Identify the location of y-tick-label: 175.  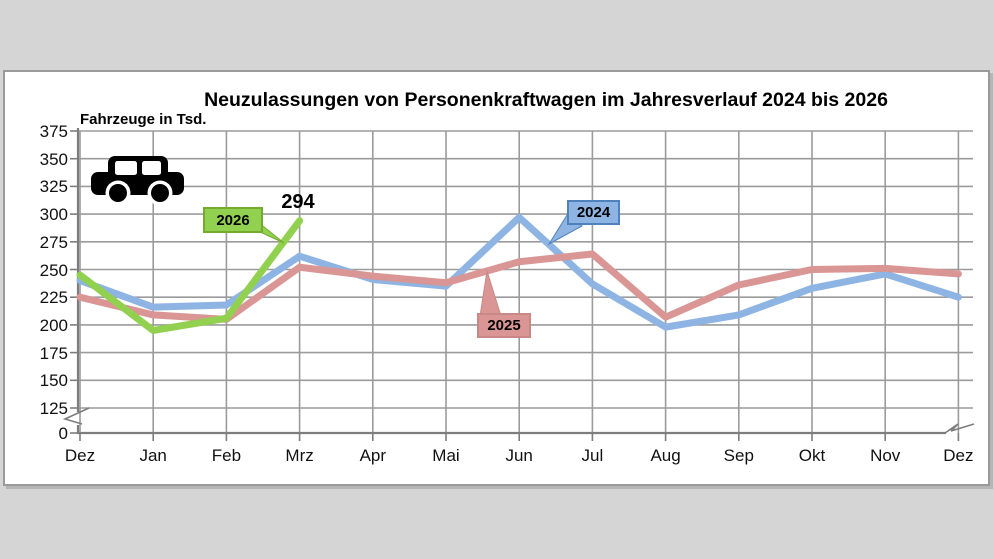
(53, 353).